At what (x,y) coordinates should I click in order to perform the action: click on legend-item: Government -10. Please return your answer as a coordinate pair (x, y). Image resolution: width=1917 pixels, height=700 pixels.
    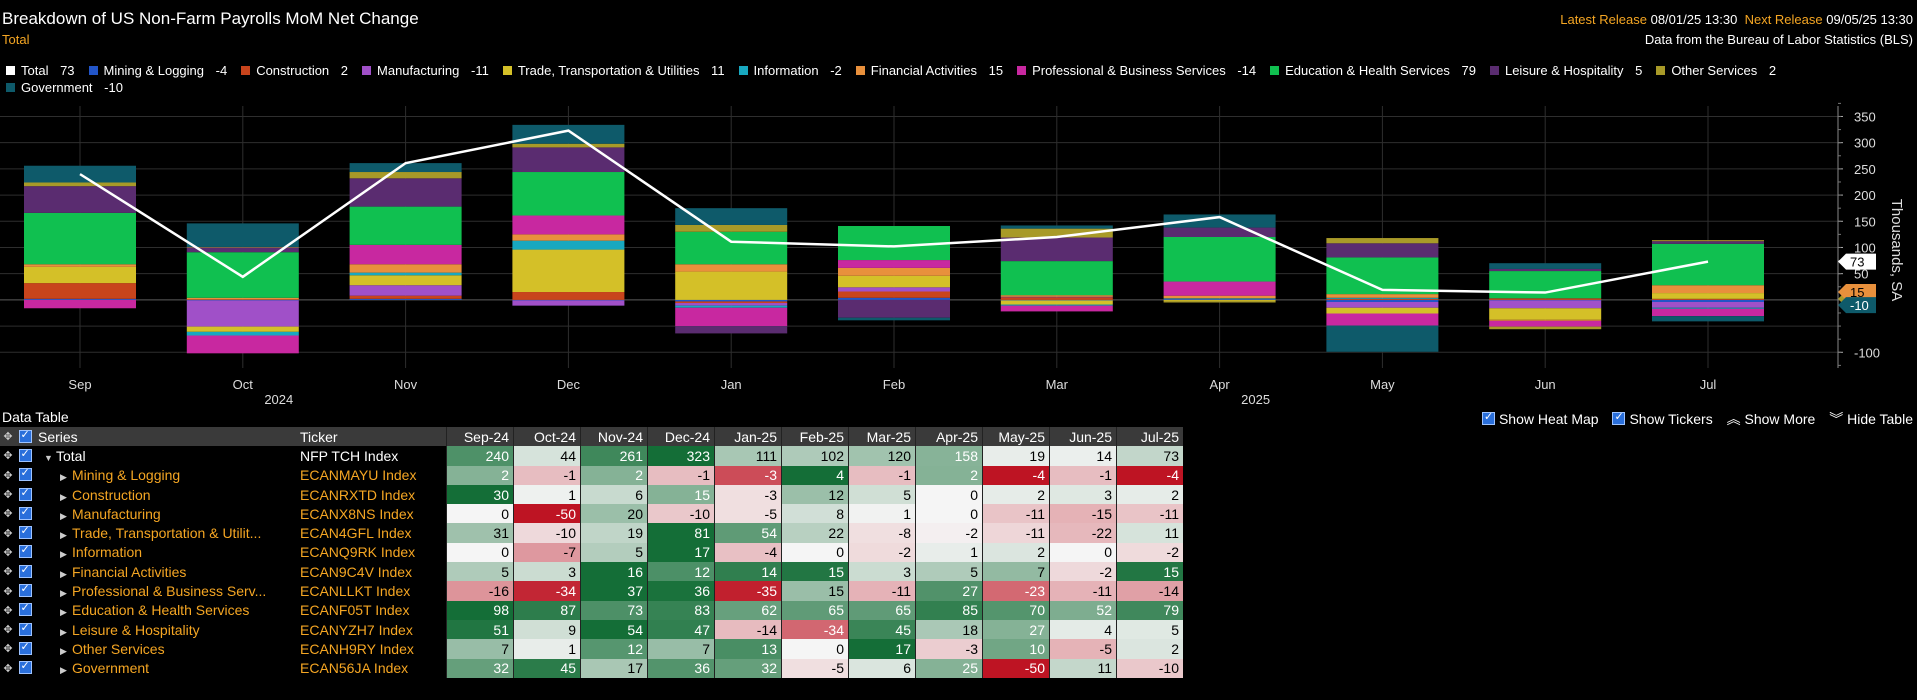
    Looking at the image, I should click on (64, 87).